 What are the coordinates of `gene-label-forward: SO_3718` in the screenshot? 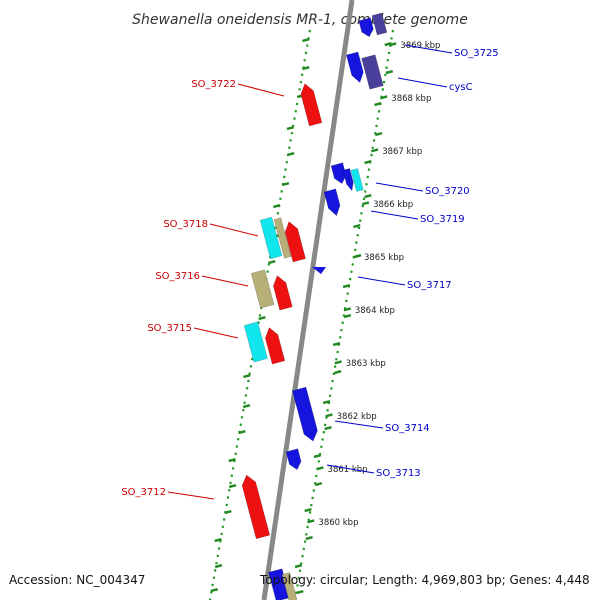 It's located at (185, 224).